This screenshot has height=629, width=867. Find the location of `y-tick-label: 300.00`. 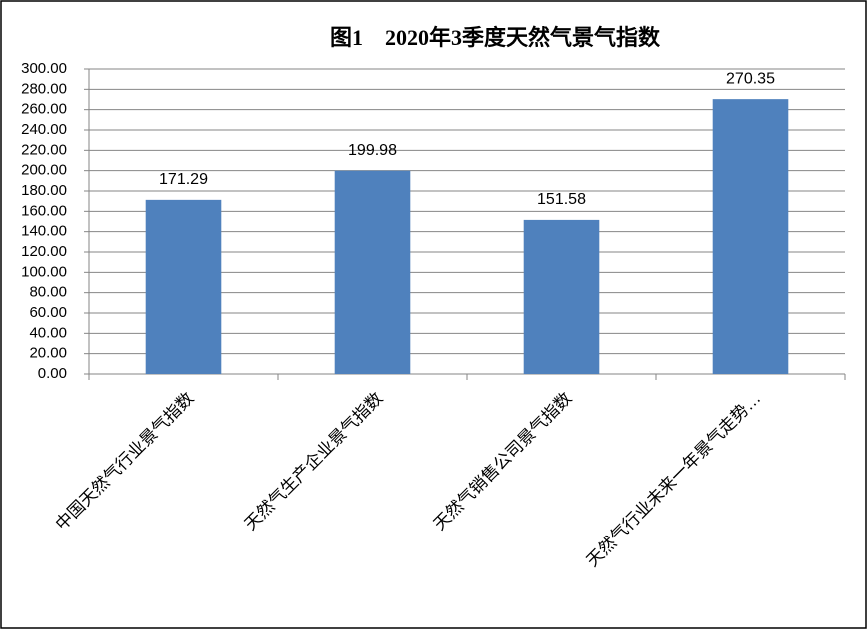

y-tick-label: 300.00 is located at coordinates (44, 68).